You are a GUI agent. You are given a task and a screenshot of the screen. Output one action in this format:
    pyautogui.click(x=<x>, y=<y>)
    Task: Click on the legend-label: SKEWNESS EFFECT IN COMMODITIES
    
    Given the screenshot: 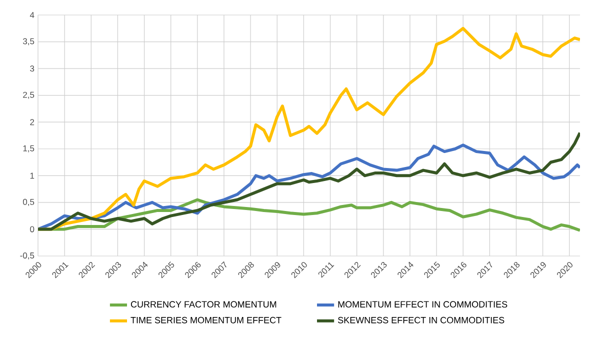 What is the action you would take?
    pyautogui.click(x=421, y=320)
    